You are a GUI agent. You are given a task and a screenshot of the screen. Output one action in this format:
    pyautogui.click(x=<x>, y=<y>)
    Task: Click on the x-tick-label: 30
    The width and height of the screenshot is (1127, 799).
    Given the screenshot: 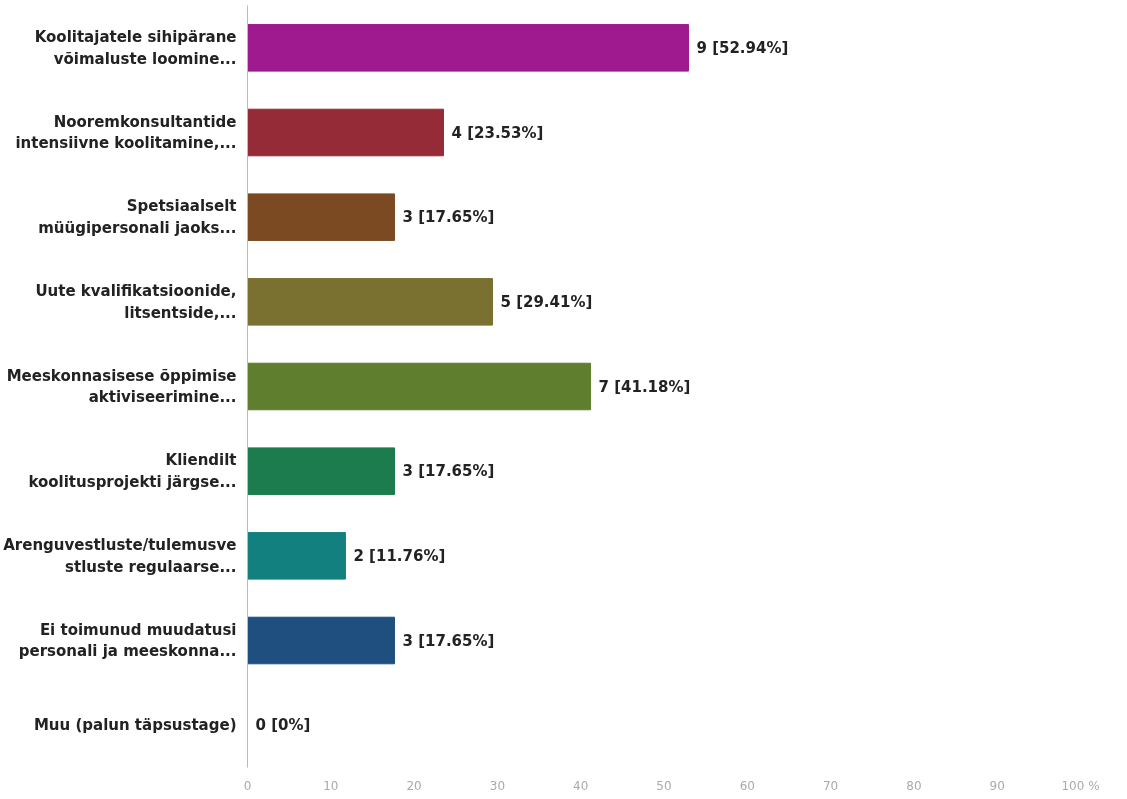 What is the action you would take?
    pyautogui.click(x=497, y=785)
    